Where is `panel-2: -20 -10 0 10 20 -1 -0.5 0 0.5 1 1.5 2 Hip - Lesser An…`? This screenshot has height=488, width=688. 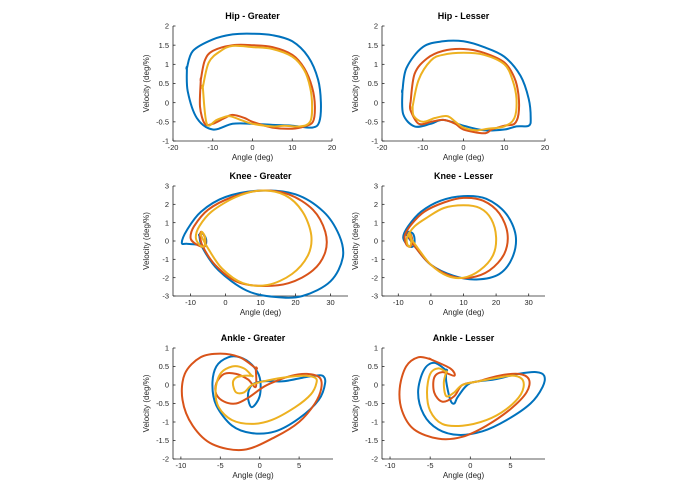 panel-2: -20 -10 0 10 20 -1 -0.5 0 0.5 1 1.5 2 Hip - Lesser An… is located at coordinates (450, 86).